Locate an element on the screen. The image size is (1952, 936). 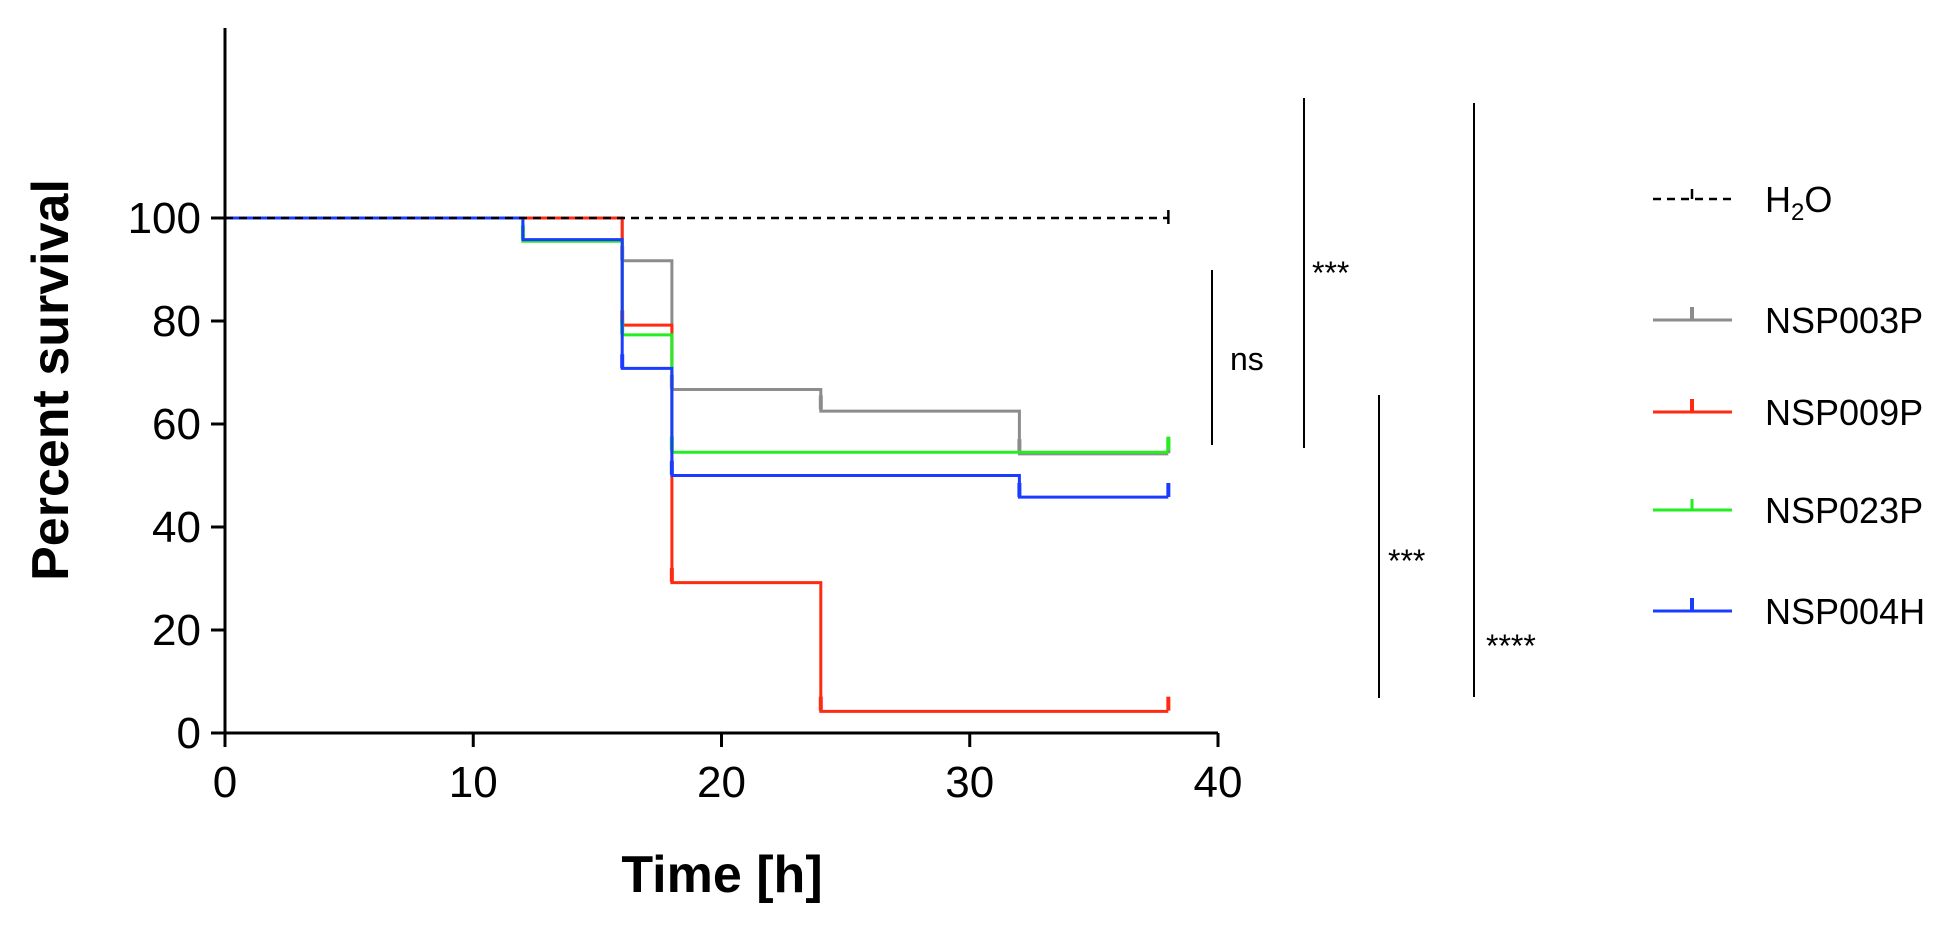
legend-label-nsp023p: NSP023P is located at coordinates (1844, 510).